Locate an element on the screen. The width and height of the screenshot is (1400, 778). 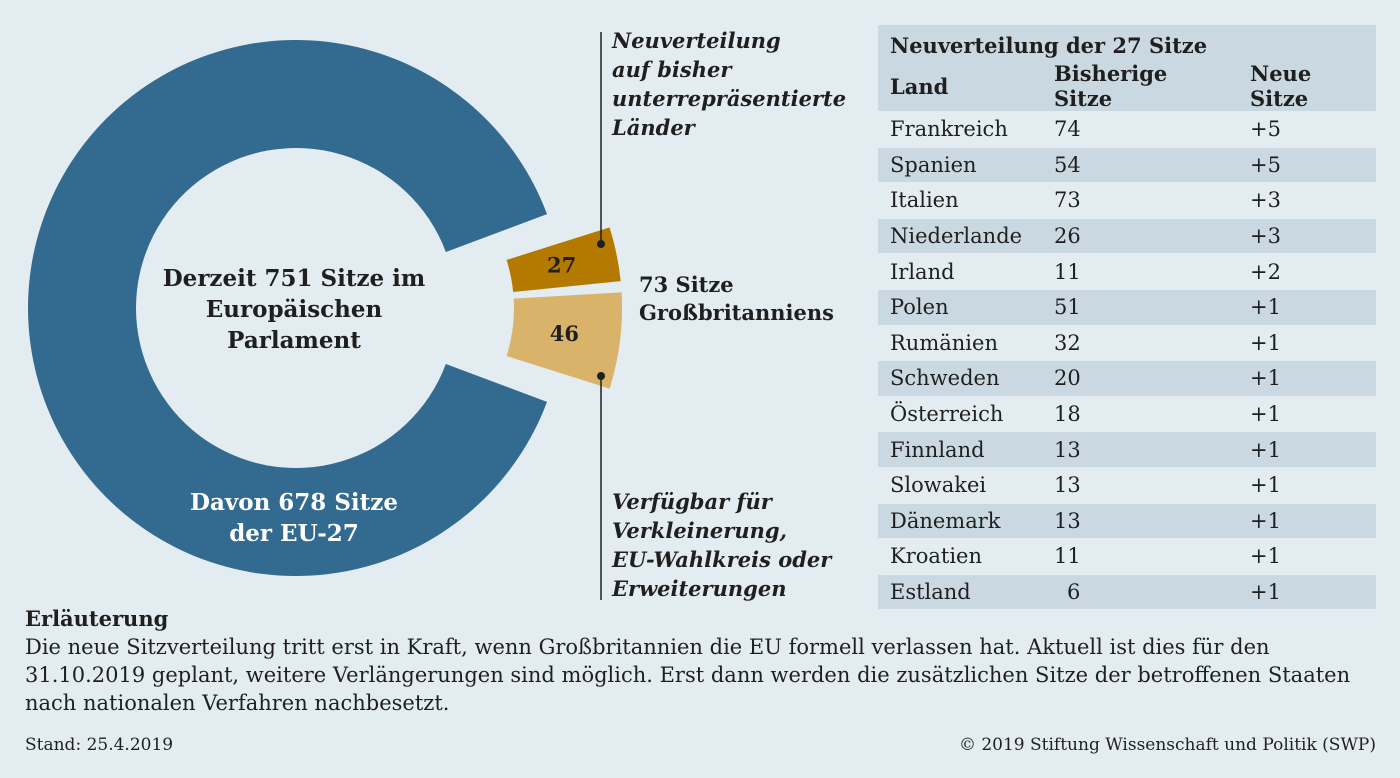
table-row: Polen 51 +1 is located at coordinates (1127, 306).